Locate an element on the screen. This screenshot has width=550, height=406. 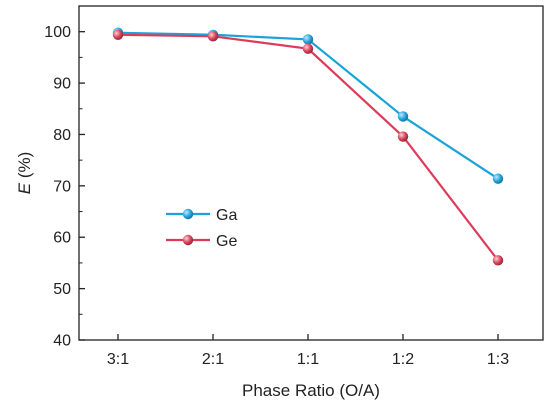
x-tick-label: 1:1 is located at coordinates (308, 359).